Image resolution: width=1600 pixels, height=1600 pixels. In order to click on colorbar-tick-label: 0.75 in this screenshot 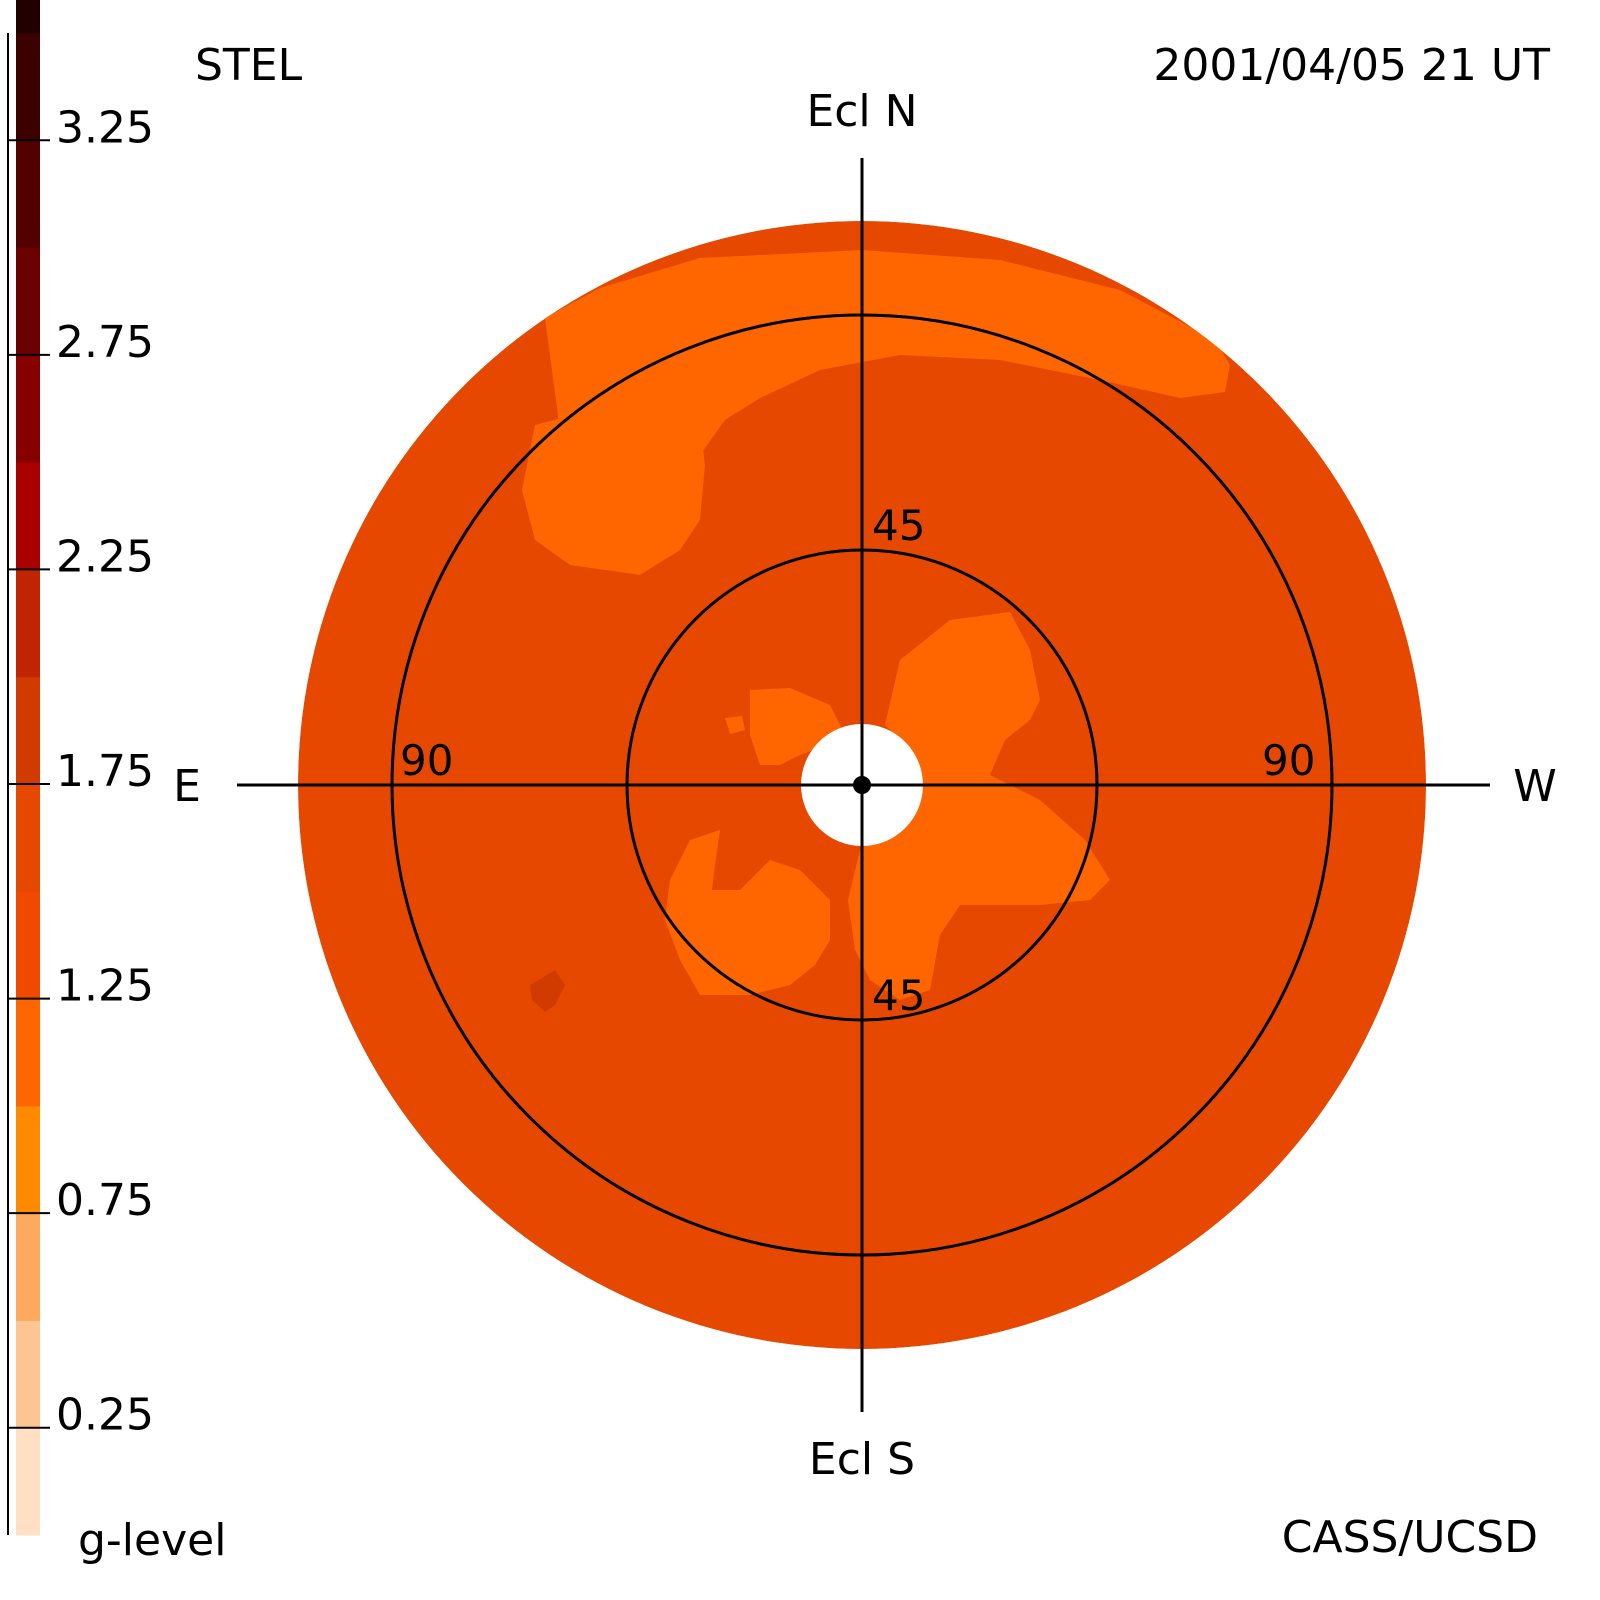, I will do `click(105, 1200)`.